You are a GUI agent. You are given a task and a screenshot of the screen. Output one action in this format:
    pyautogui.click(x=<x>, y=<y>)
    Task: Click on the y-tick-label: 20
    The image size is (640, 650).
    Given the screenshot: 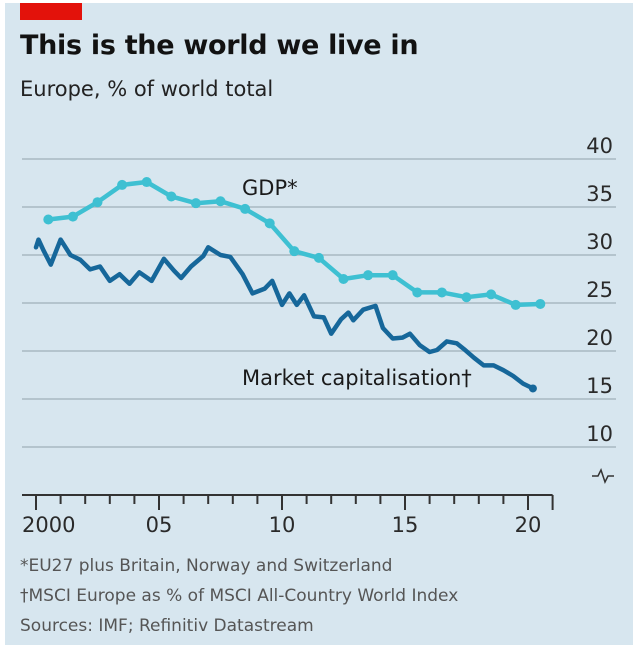 What is the action you would take?
    pyautogui.click(x=599, y=338)
    